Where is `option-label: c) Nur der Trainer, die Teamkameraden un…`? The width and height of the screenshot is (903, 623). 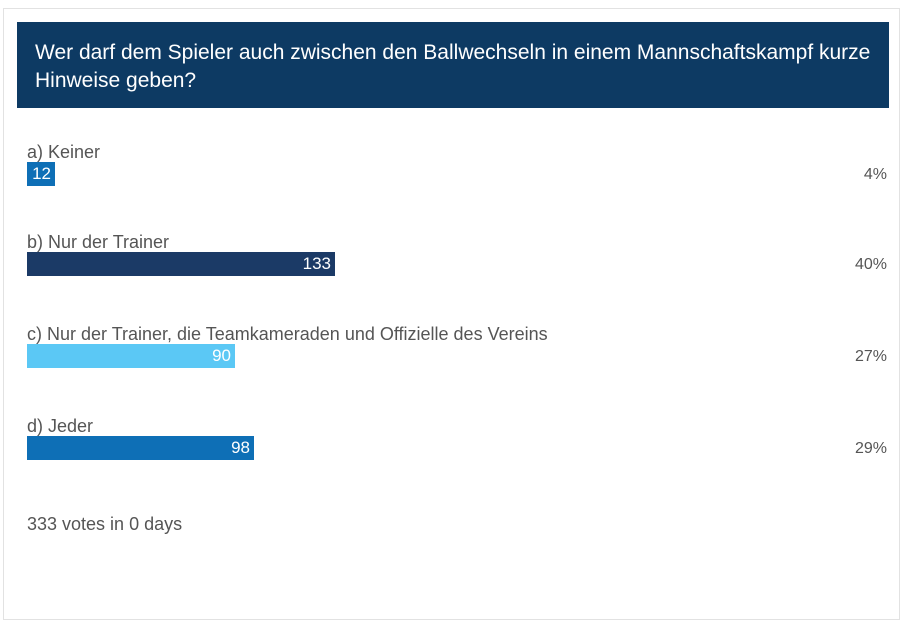
option-label: c) Nur der Trainer, die Teamkameraden un… is located at coordinates (287, 334).